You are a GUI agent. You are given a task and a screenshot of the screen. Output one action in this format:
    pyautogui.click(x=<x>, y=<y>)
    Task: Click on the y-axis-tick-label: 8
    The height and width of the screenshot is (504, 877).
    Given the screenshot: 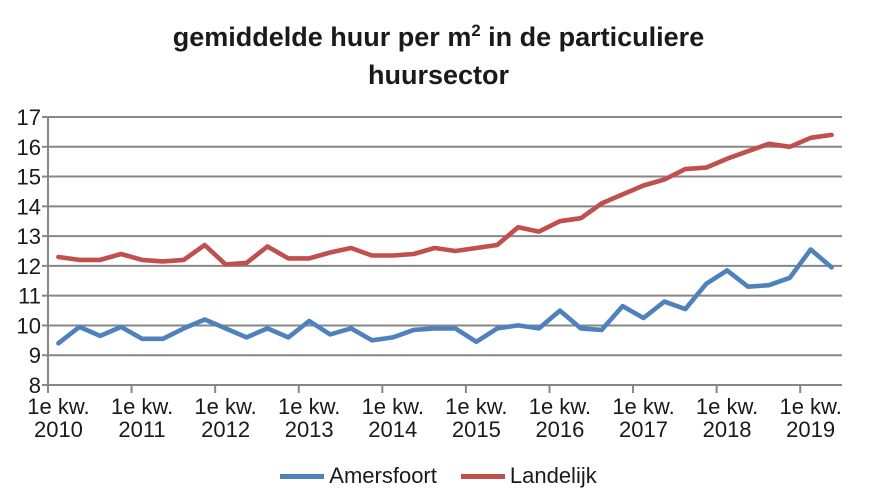 What is the action you would take?
    pyautogui.click(x=35, y=385)
    